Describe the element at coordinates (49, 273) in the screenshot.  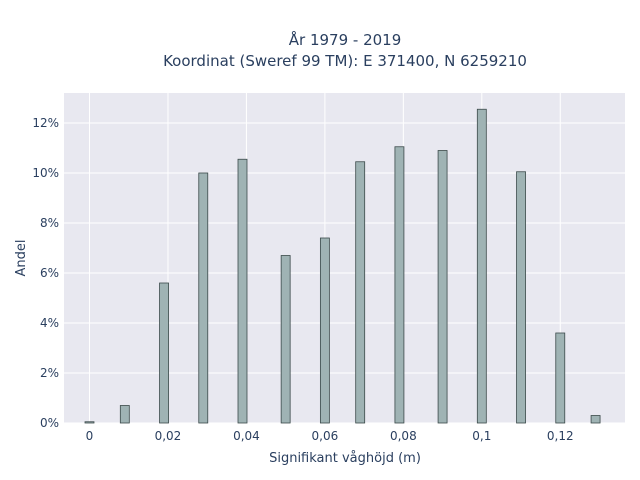
I see `y-tick-label: 6%` at that location.